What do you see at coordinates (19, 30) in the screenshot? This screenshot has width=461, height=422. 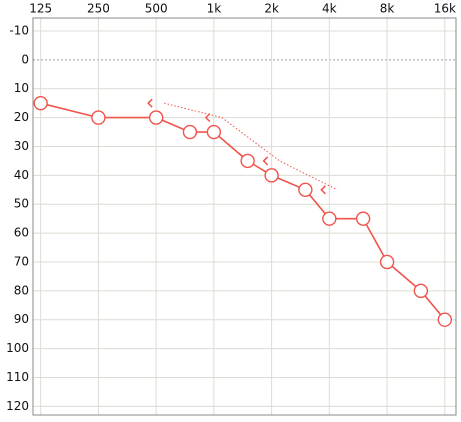 I see `y-tick-label: -10` at bounding box center [19, 30].